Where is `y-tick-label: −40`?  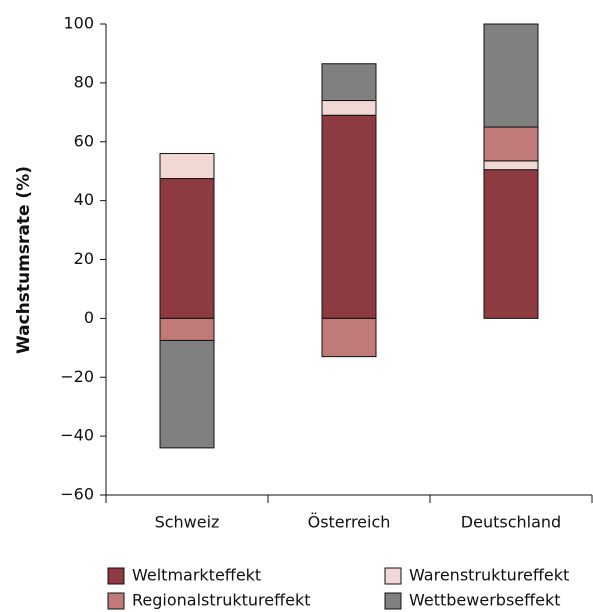
y-tick-label: −40 is located at coordinates (77, 435).